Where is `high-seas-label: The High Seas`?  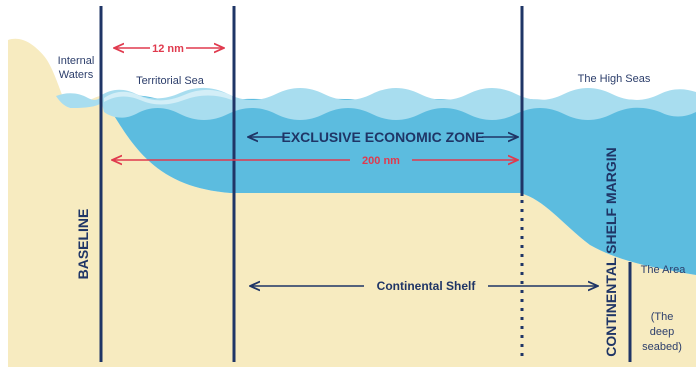
high-seas-label: The High Seas is located at coordinates (614, 79).